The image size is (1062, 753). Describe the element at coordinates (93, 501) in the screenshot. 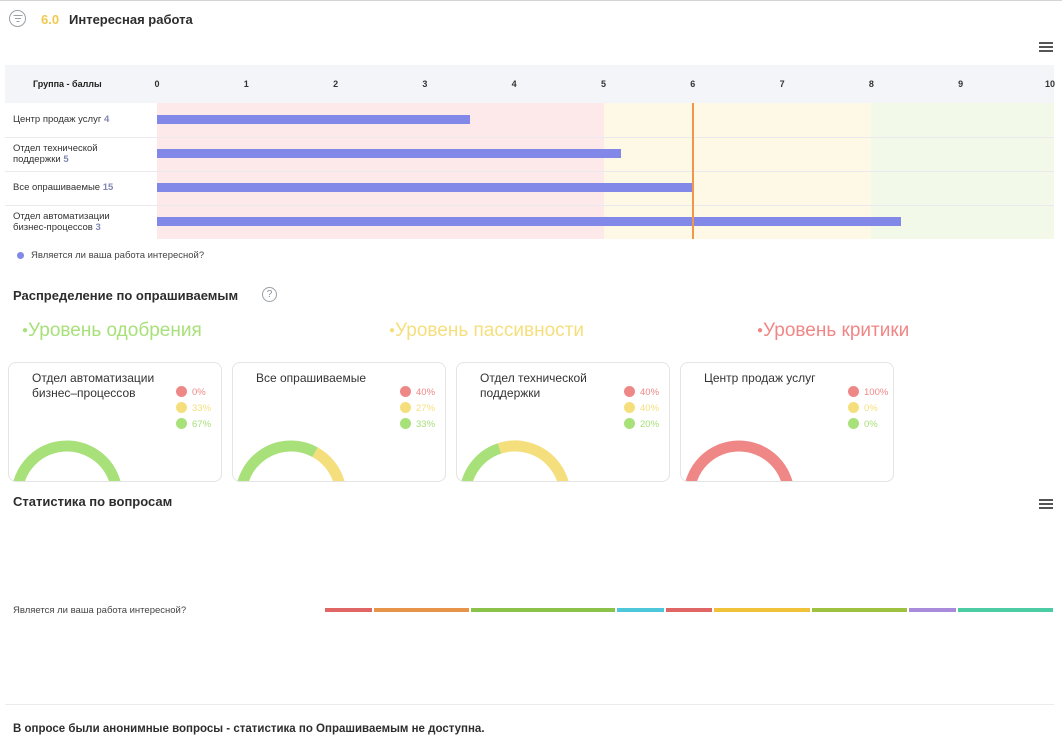

I see `stats-title: Статистика по вопросам` at that location.